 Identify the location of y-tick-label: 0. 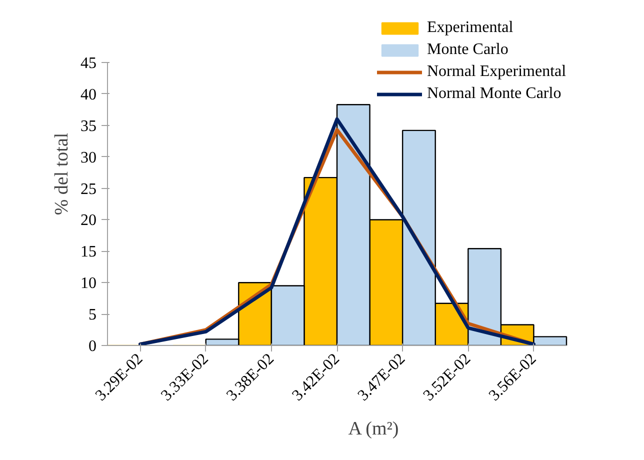
(92, 346).